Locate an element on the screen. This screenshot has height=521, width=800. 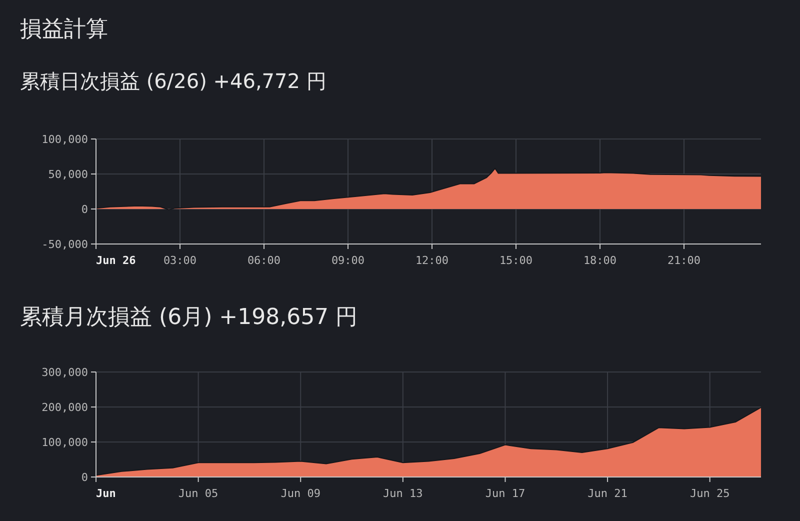
y-tick-label: 200,000 is located at coordinates (65, 407).